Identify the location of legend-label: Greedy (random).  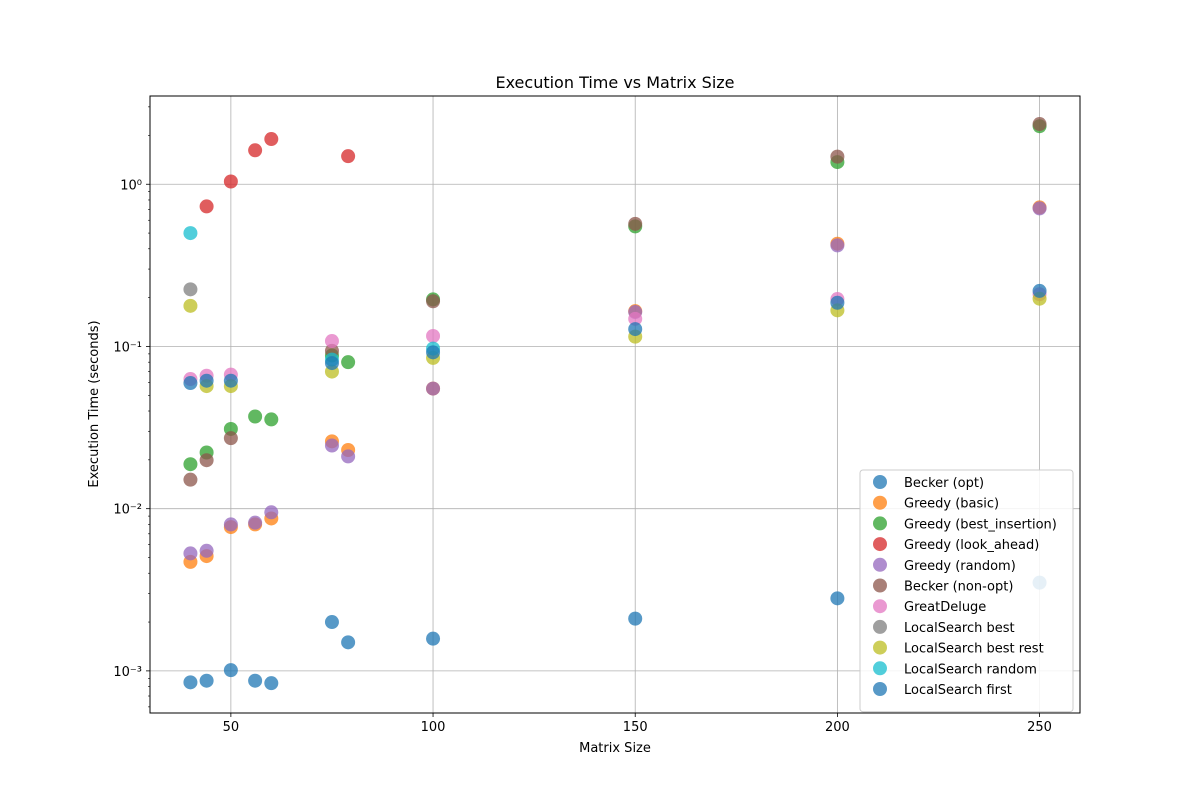
(960, 566).